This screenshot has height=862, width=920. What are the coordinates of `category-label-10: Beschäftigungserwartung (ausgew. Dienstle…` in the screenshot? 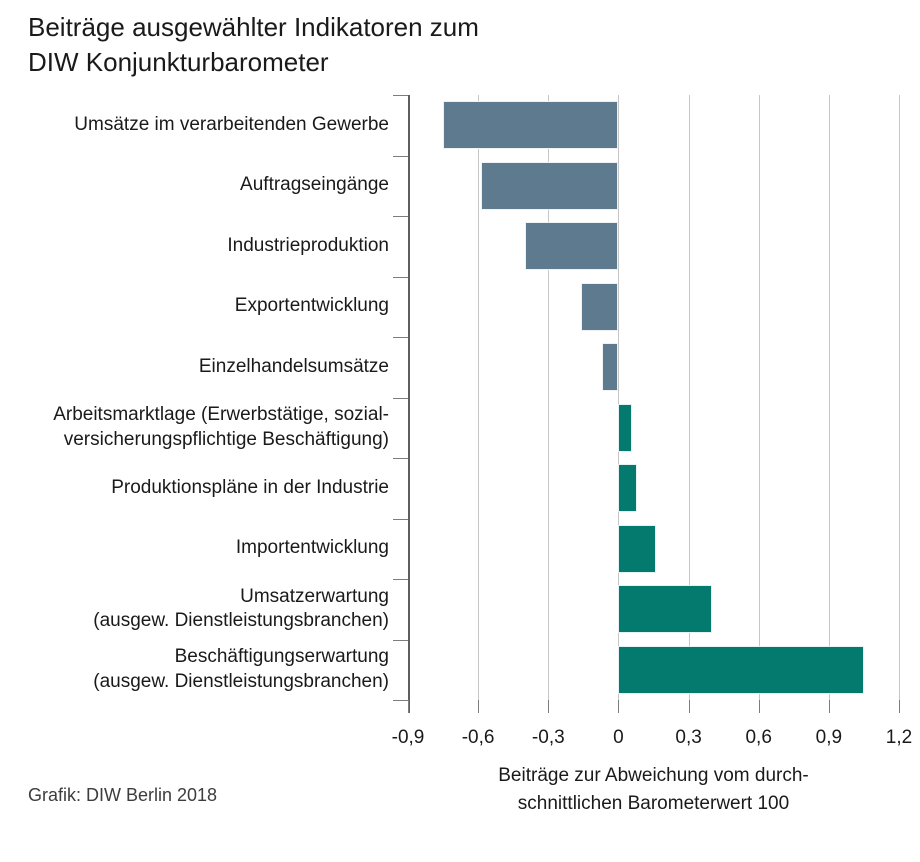 It's located at (195, 670).